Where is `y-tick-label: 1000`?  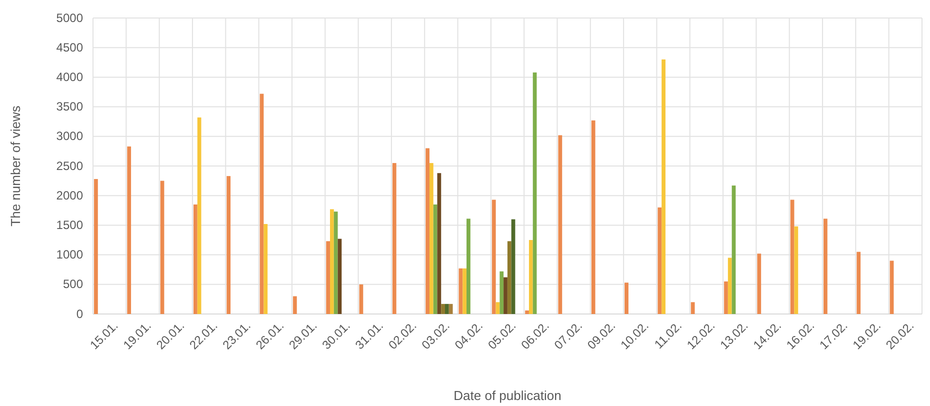 y-tick-label: 1000 is located at coordinates (70, 255).